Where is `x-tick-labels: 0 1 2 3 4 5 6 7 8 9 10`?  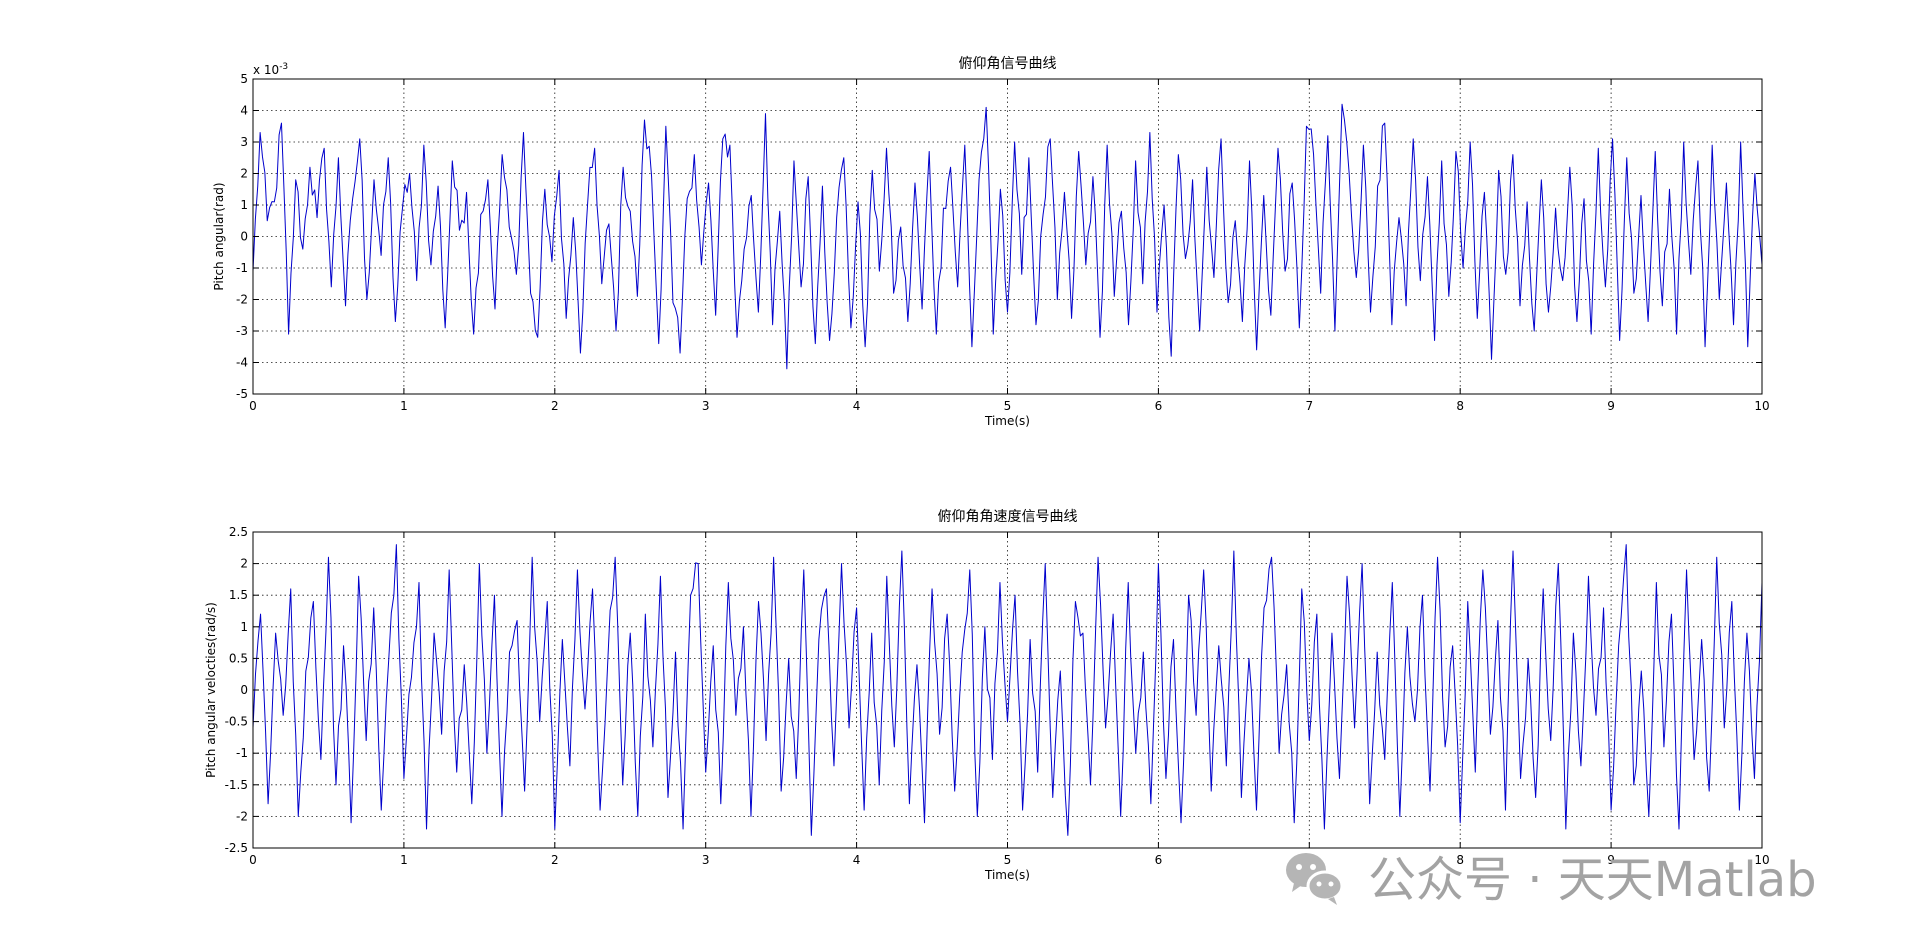
x-tick-labels: 0 1 2 3 4 5 6 7 8 9 10 is located at coordinates (1009, 406).